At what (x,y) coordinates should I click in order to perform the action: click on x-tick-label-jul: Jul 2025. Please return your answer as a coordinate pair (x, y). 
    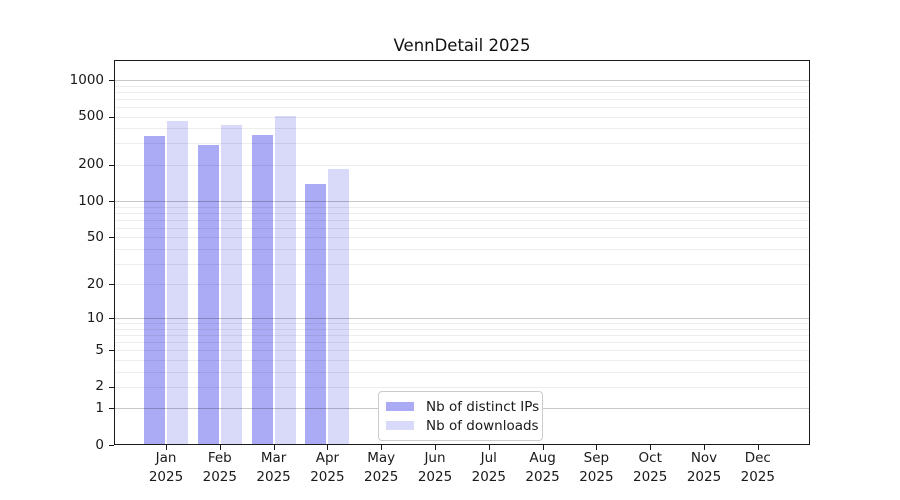
    Looking at the image, I should click on (489, 468).